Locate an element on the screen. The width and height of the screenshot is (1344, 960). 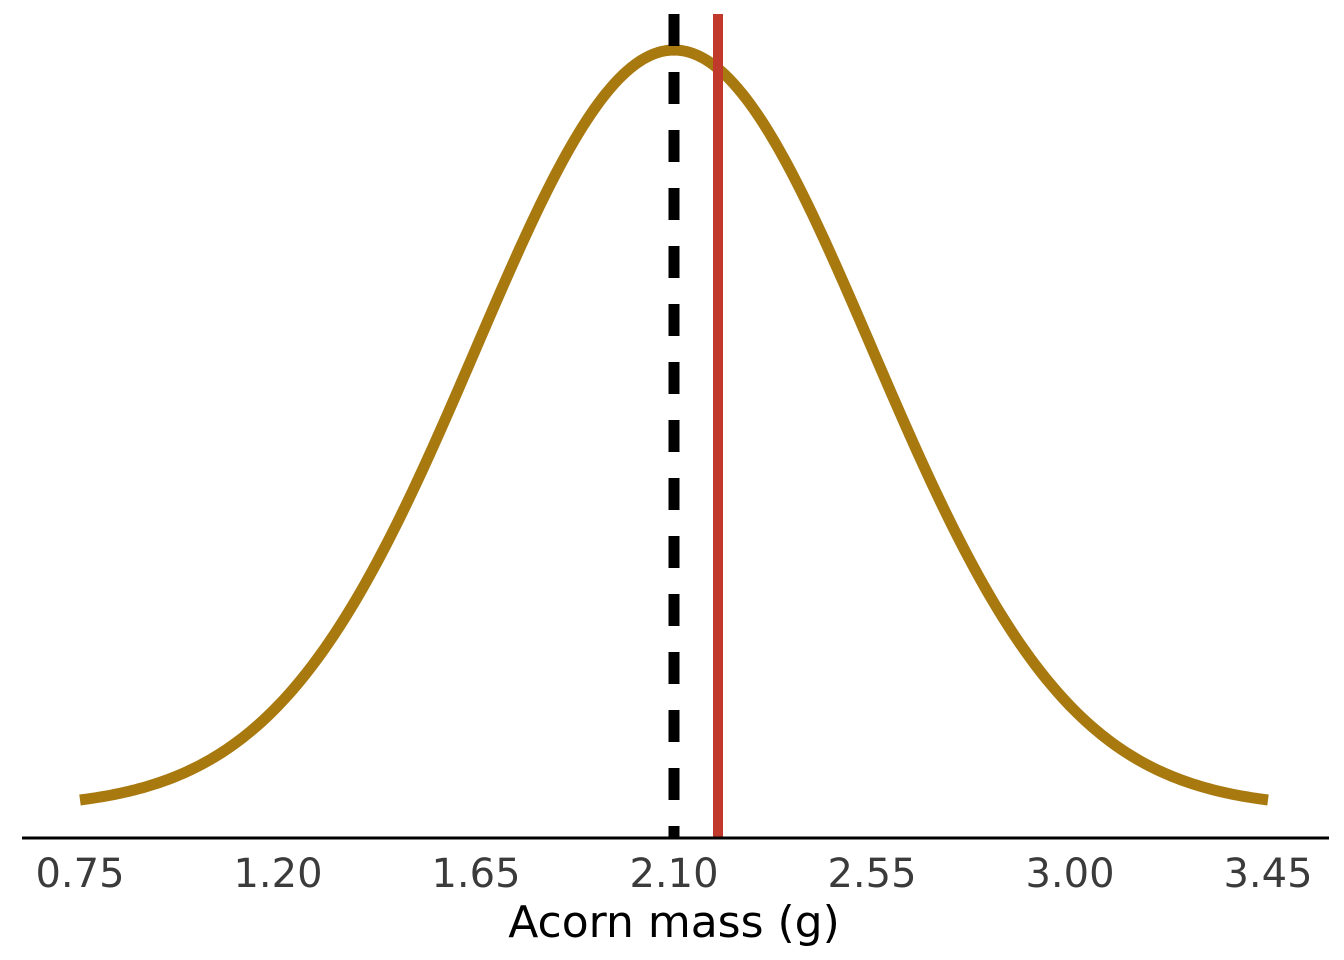
x-axis-ticks: 0.75 1.20 1.65 2.10 2.55 3.00 3.45 is located at coordinates (673, 874).